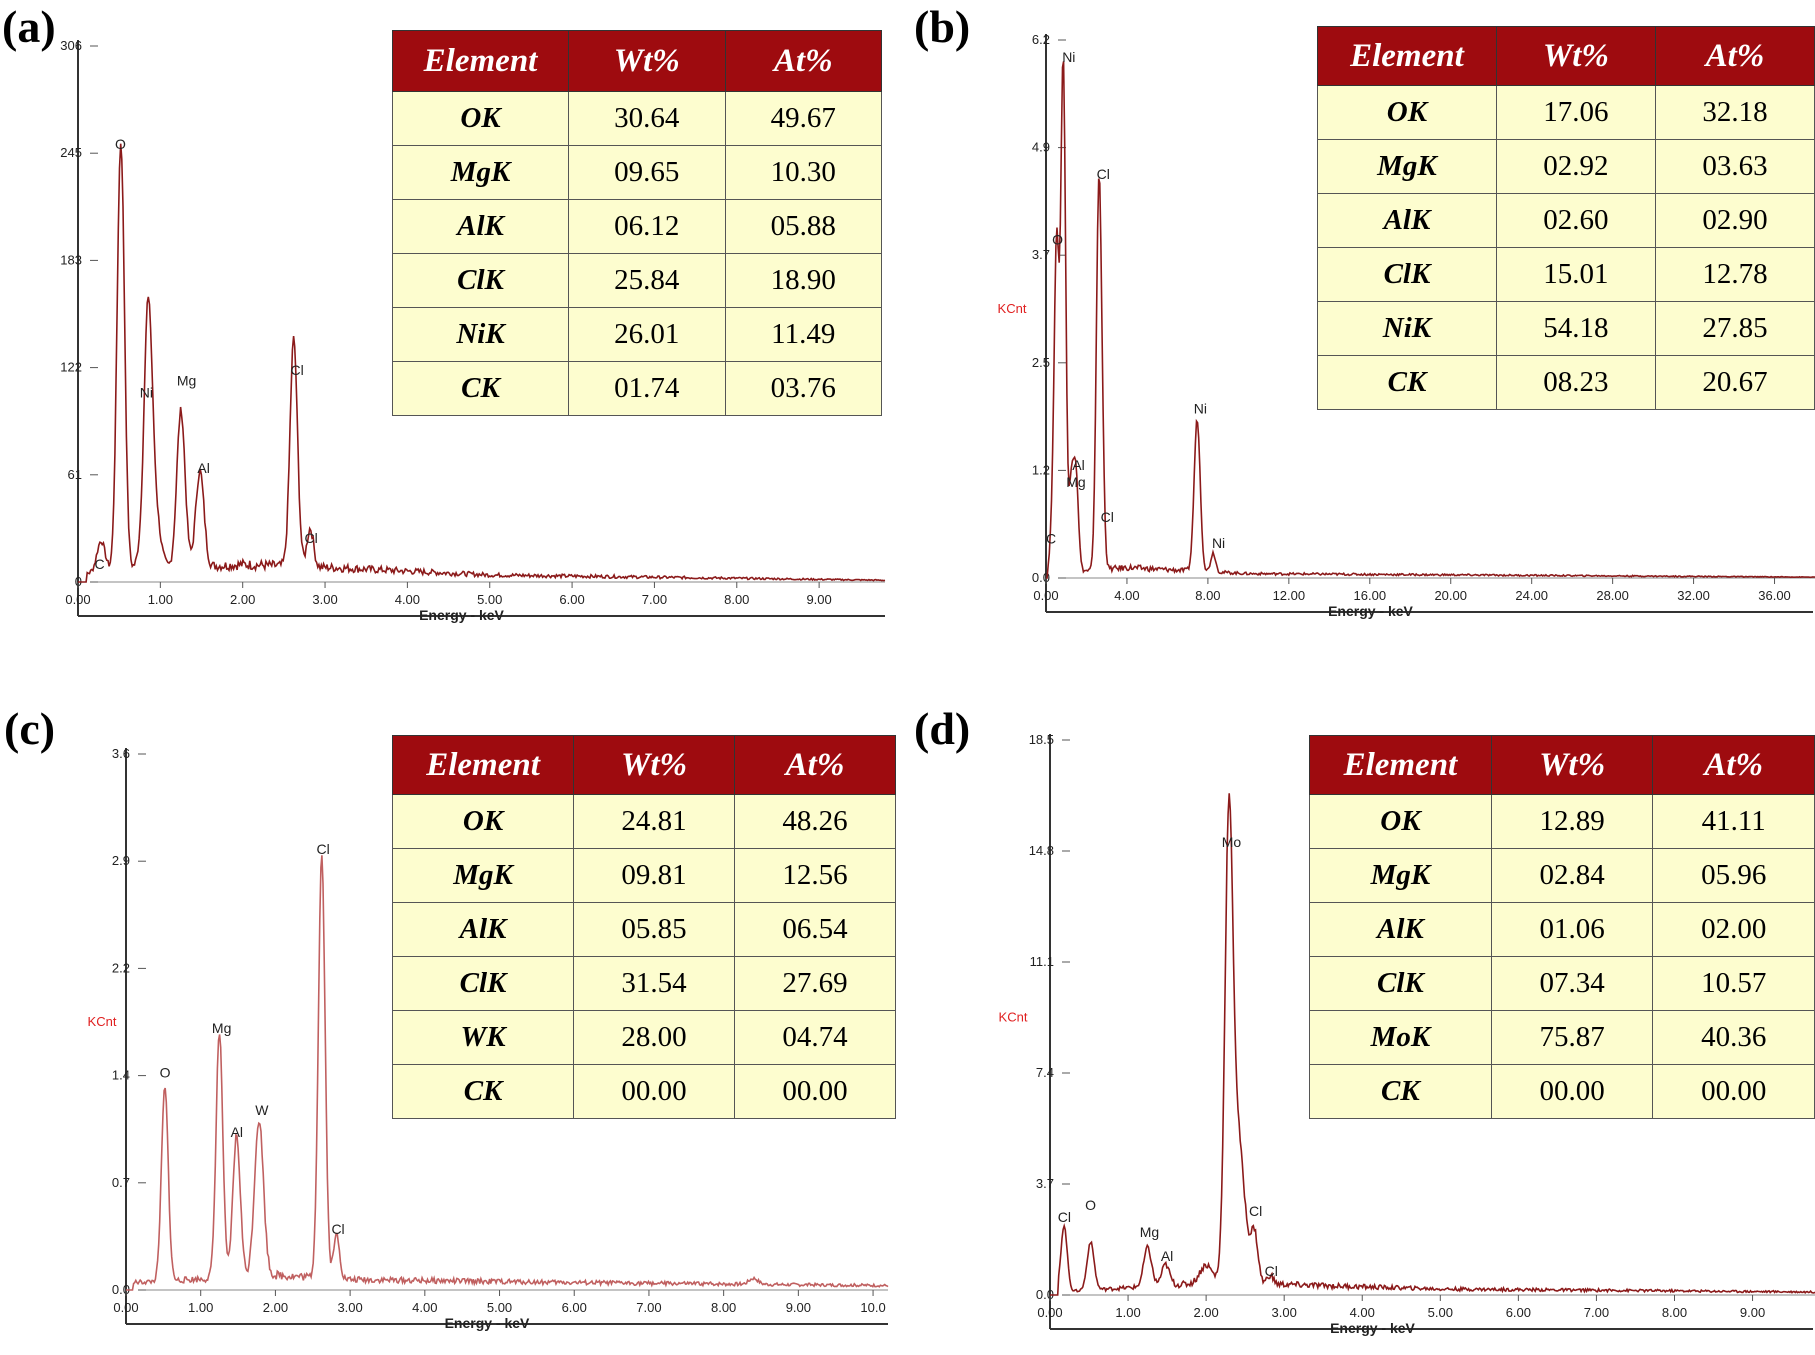 This screenshot has height=1355, width=1815. Describe the element at coordinates (1734, 328) in the screenshot. I see `at-percent-cell: 27.85` at that location.